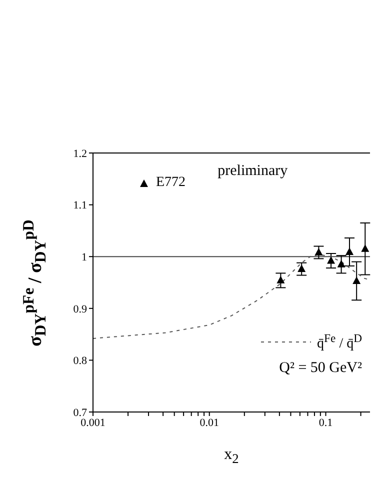 The width and height of the screenshot is (374, 484). Describe the element at coordinates (339, 342) in the screenshot. I see `legend-label: q̄$^{Fe}$ / q̄$^{D}$` at that location.